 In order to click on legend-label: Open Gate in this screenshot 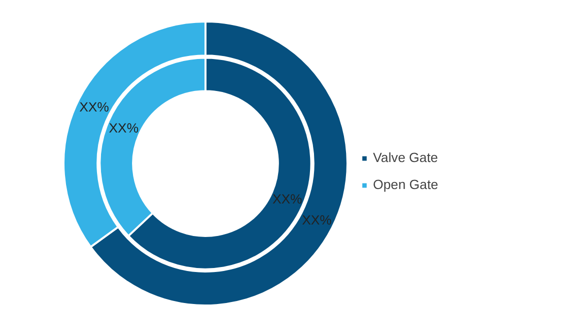, I will do `click(405, 184)`.